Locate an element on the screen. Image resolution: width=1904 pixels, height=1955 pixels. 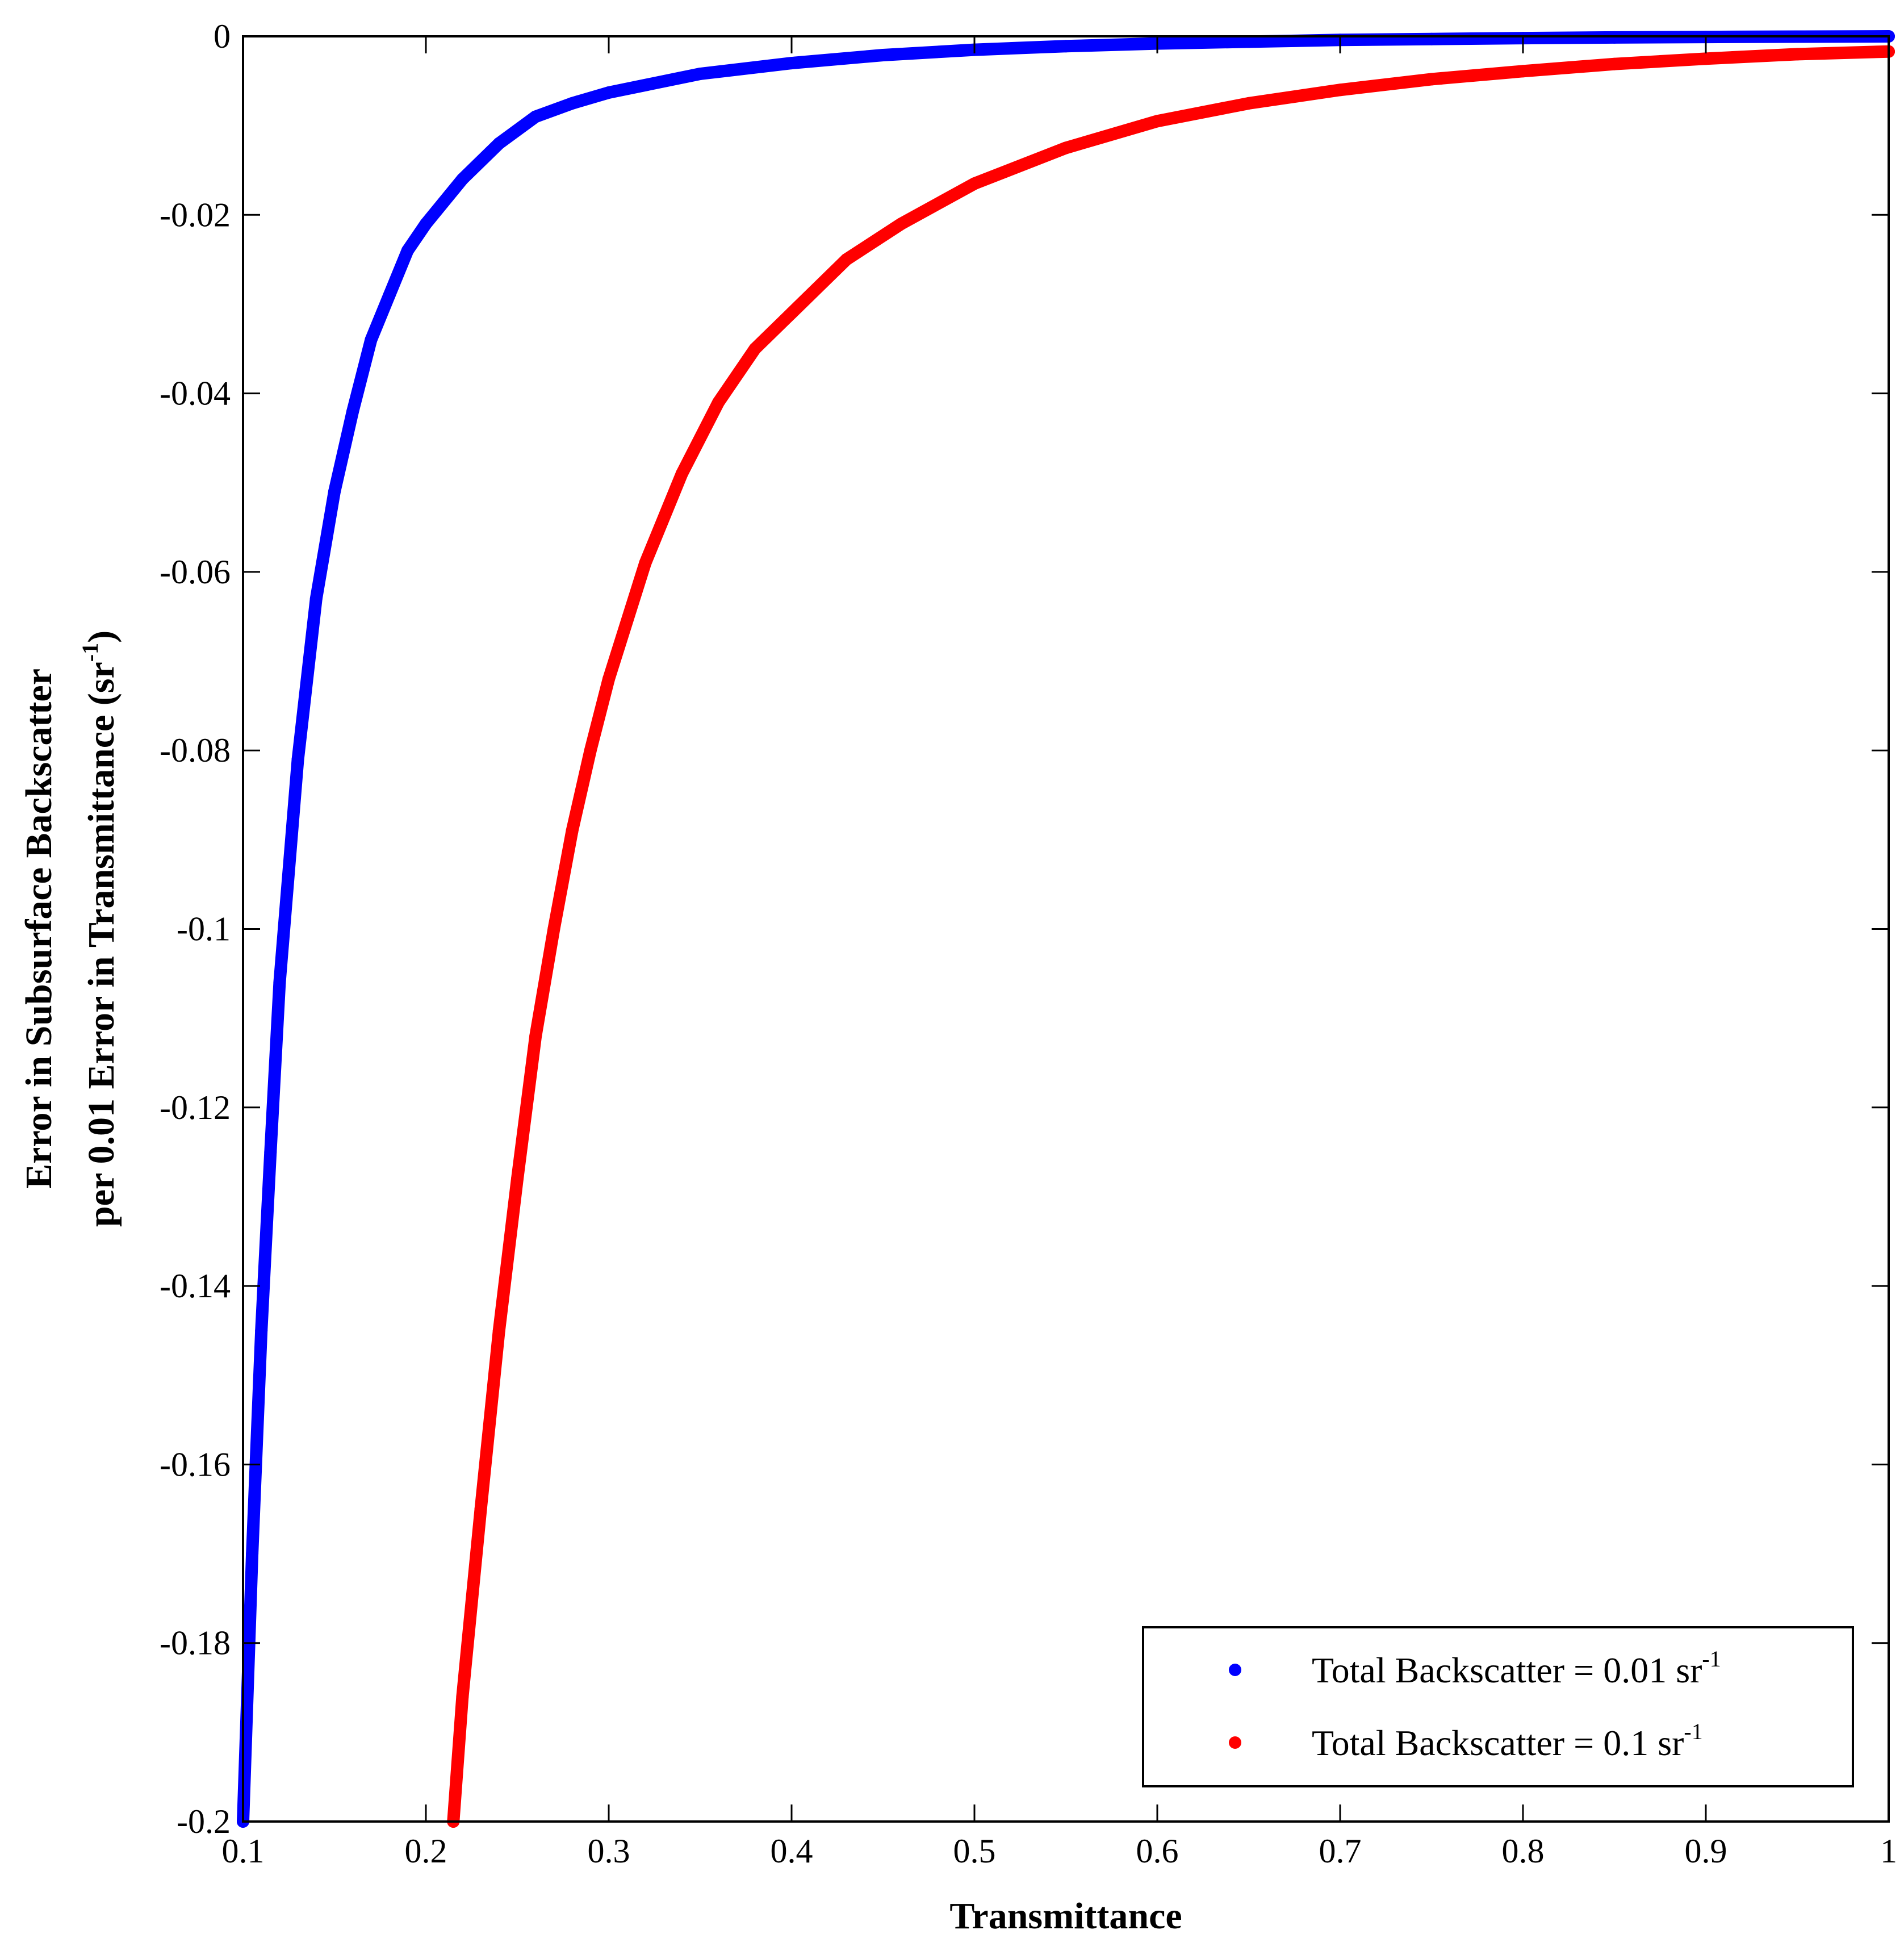
x-tick-label: 0.8 is located at coordinates (1523, 1851).